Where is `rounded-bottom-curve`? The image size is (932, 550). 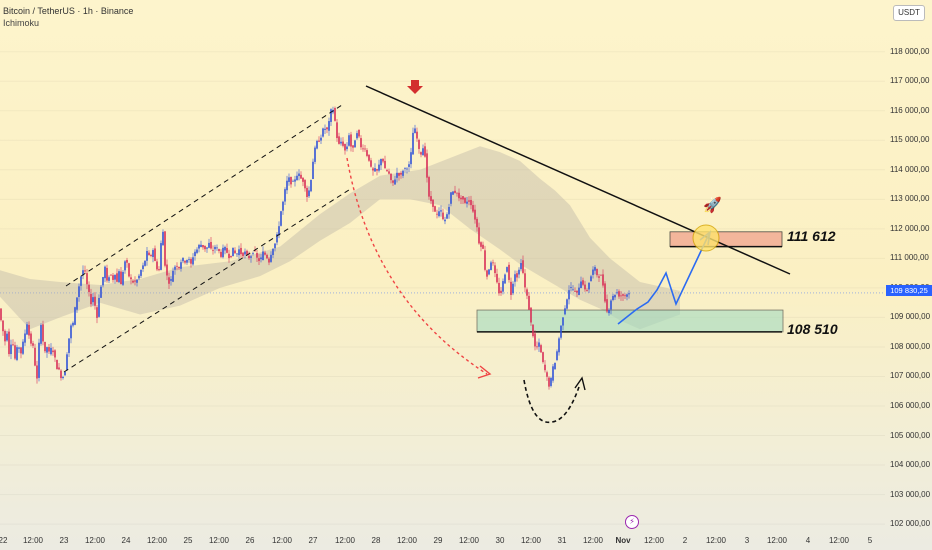 rounded-bottom-curve is located at coordinates (552, 401).